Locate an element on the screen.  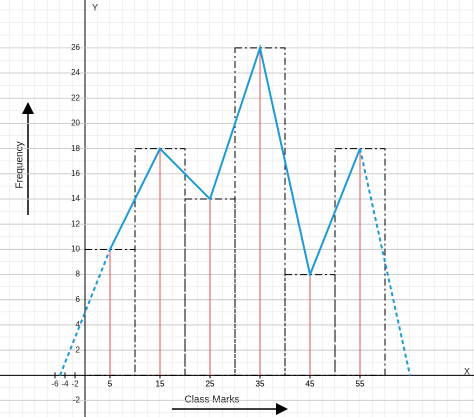
x-tick-label: 25 is located at coordinates (210, 384).